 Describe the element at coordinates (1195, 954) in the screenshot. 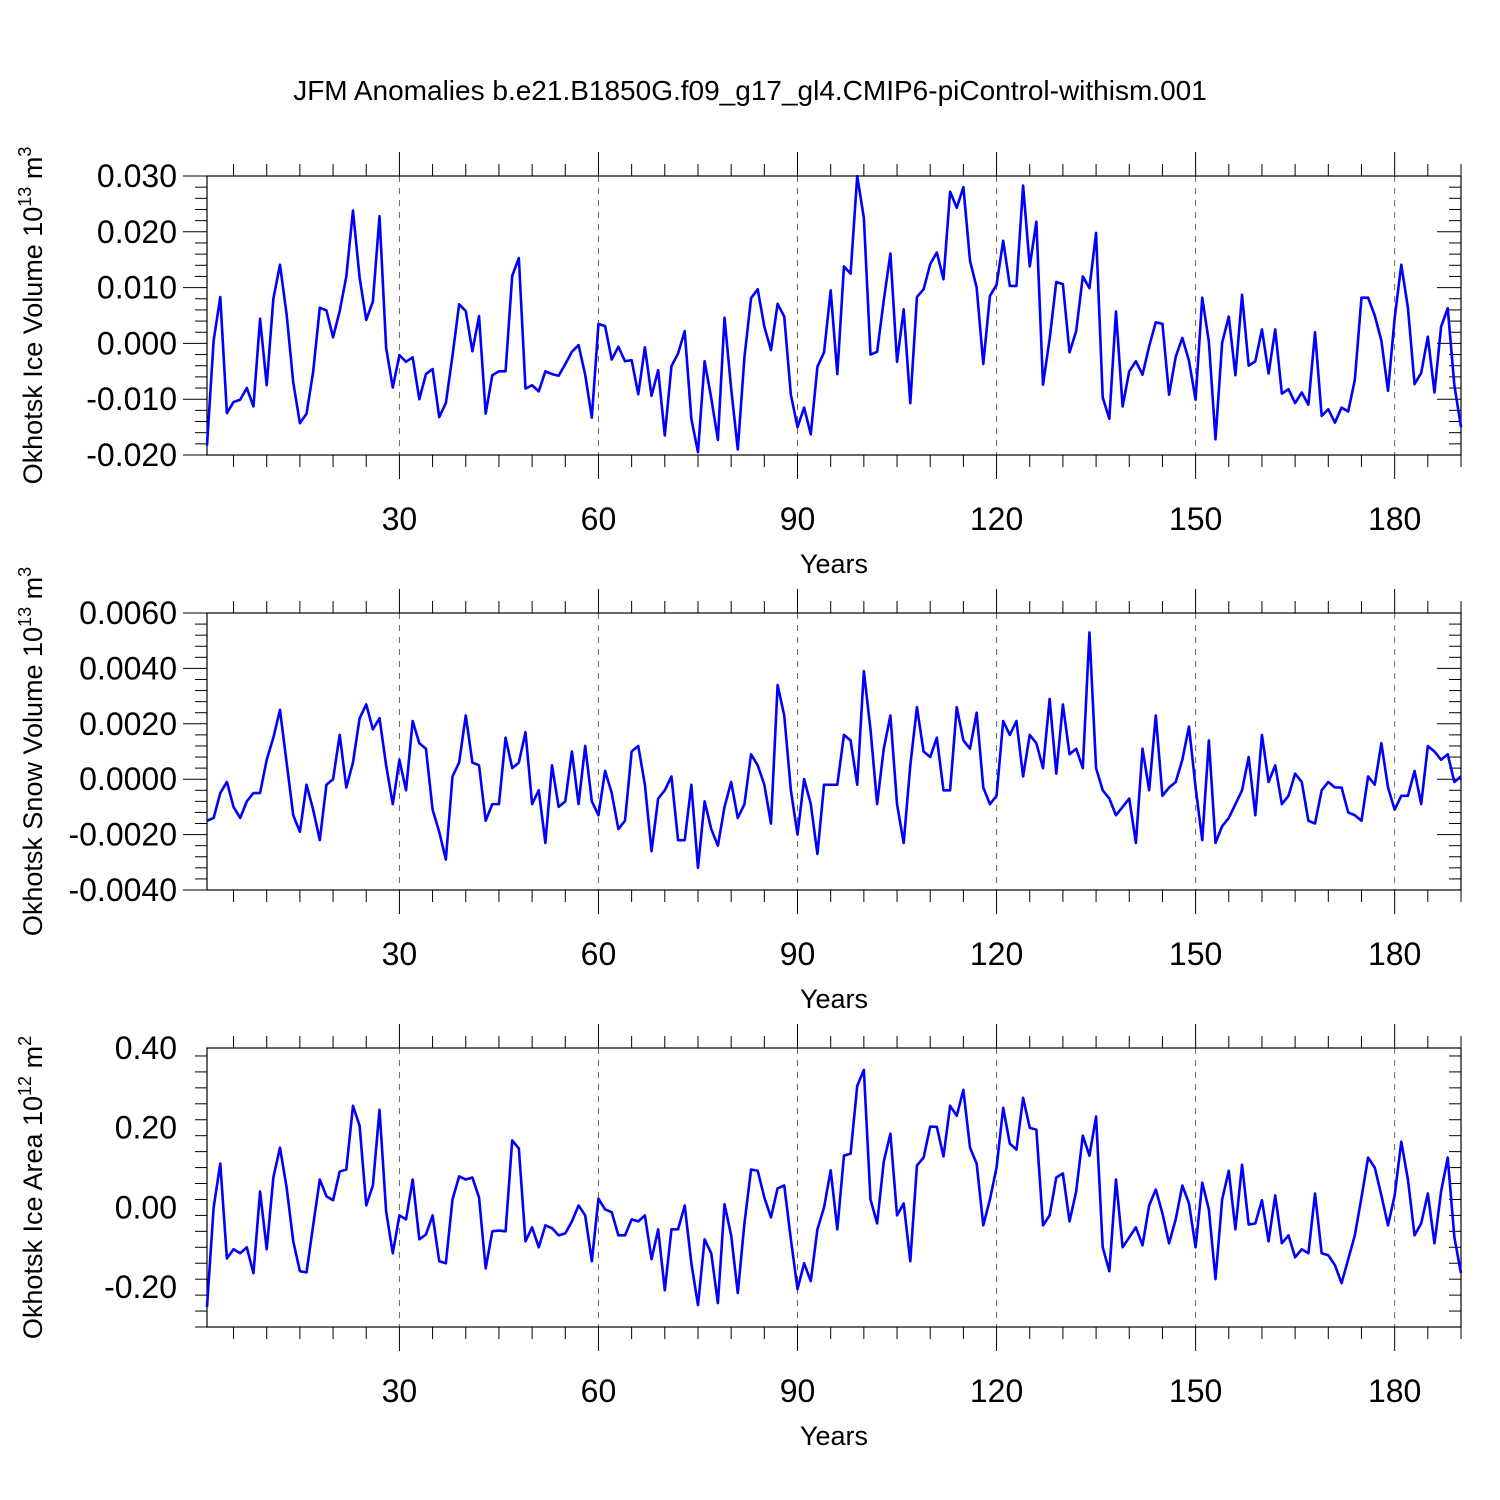

I see `snow-volume-xtick-label: 150` at that location.